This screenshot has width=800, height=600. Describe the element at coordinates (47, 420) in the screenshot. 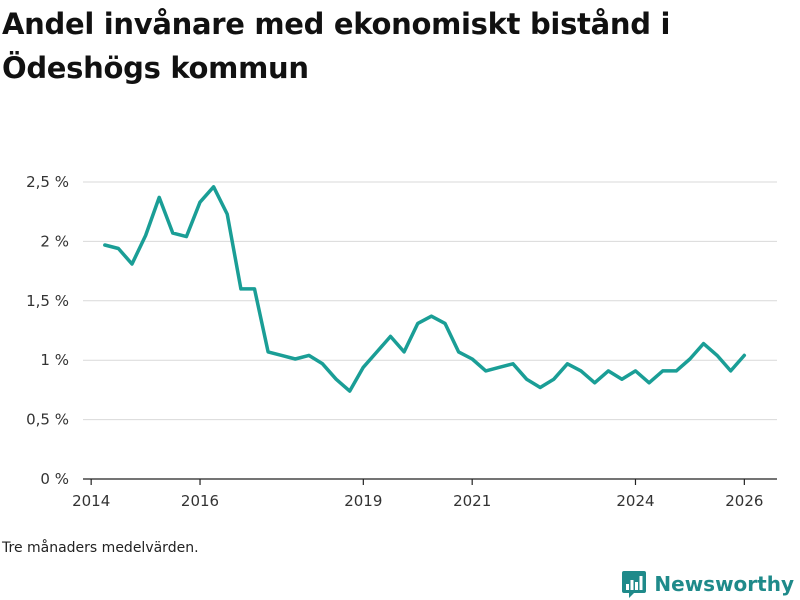

I see `y-tick-label: 0,5 %` at that location.